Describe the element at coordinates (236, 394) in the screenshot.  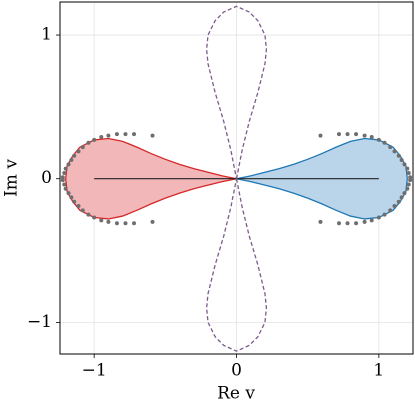
I see `x-axis-label: Re v` at that location.